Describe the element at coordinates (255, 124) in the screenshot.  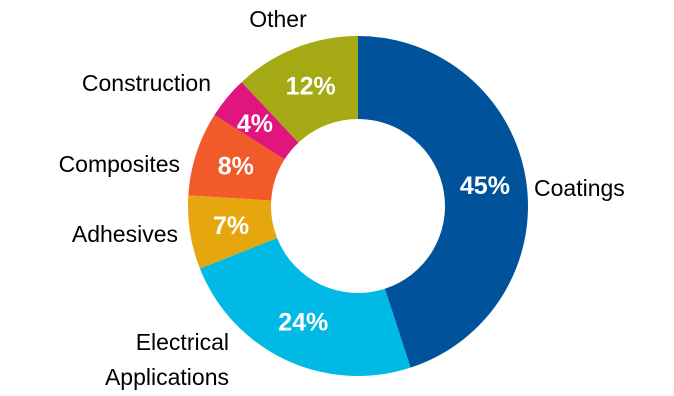
I see `pct-label-construction: 4%` at that location.